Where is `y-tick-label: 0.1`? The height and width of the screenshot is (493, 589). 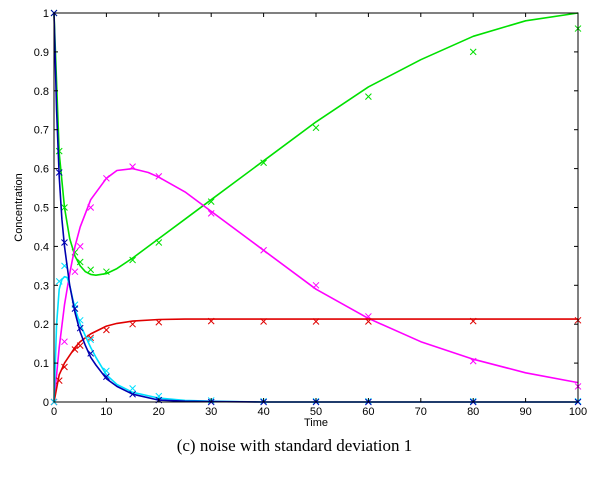
y-tick-label: 0.1 is located at coordinates (41, 364).